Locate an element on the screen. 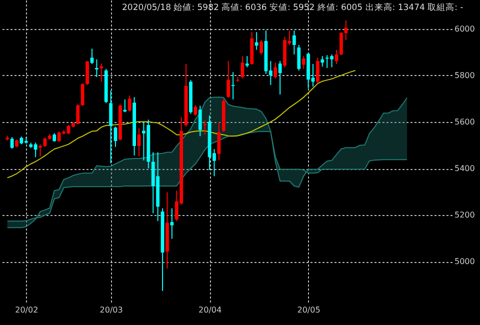 This screenshot has width=480, height=325. y-tick-label: 5200 is located at coordinates (464, 215).